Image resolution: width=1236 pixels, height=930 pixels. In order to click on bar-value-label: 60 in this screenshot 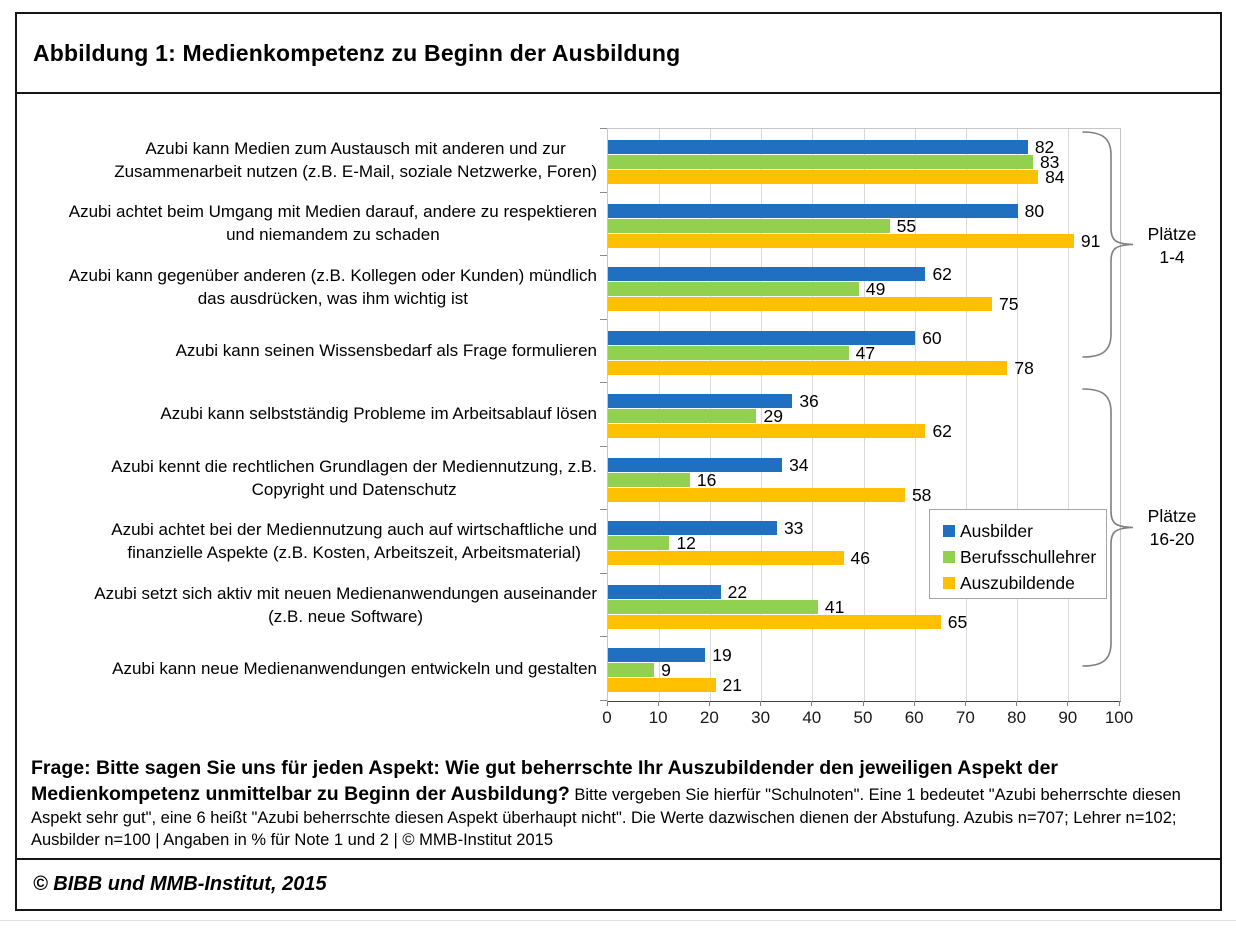, I will do `click(932, 337)`.